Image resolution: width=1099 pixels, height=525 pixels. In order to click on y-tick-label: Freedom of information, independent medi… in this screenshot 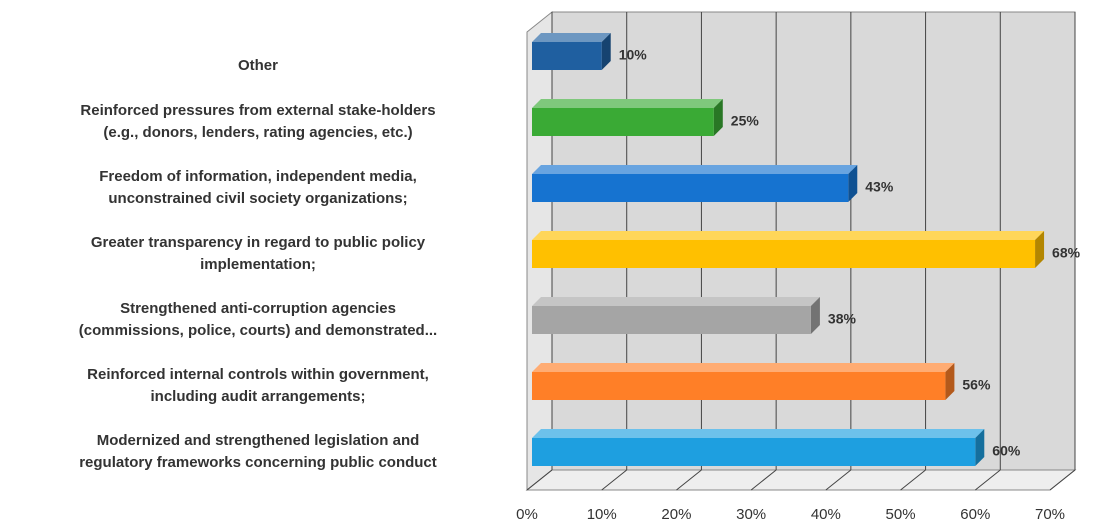, I will do `click(258, 176)`.